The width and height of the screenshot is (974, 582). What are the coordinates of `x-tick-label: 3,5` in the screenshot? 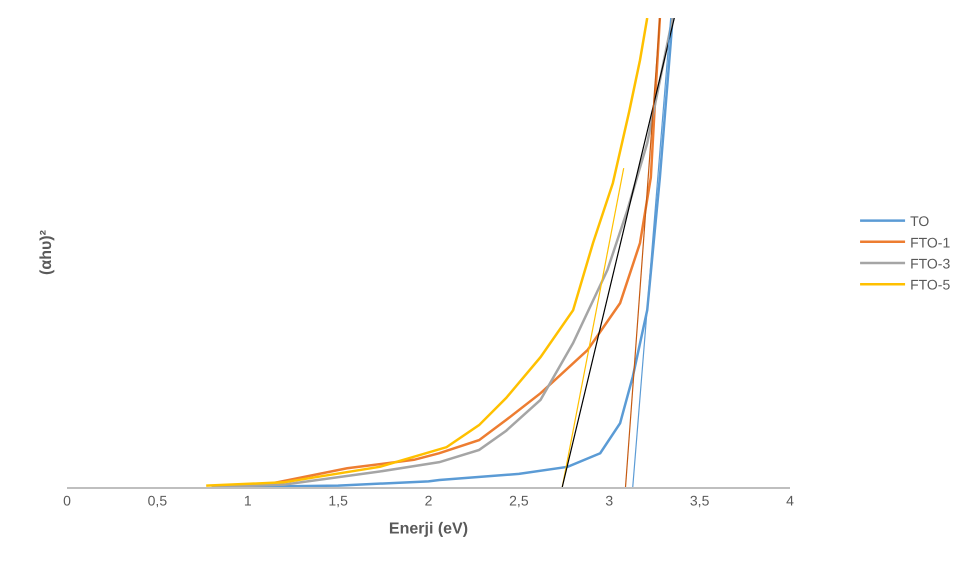 It's located at (700, 500).